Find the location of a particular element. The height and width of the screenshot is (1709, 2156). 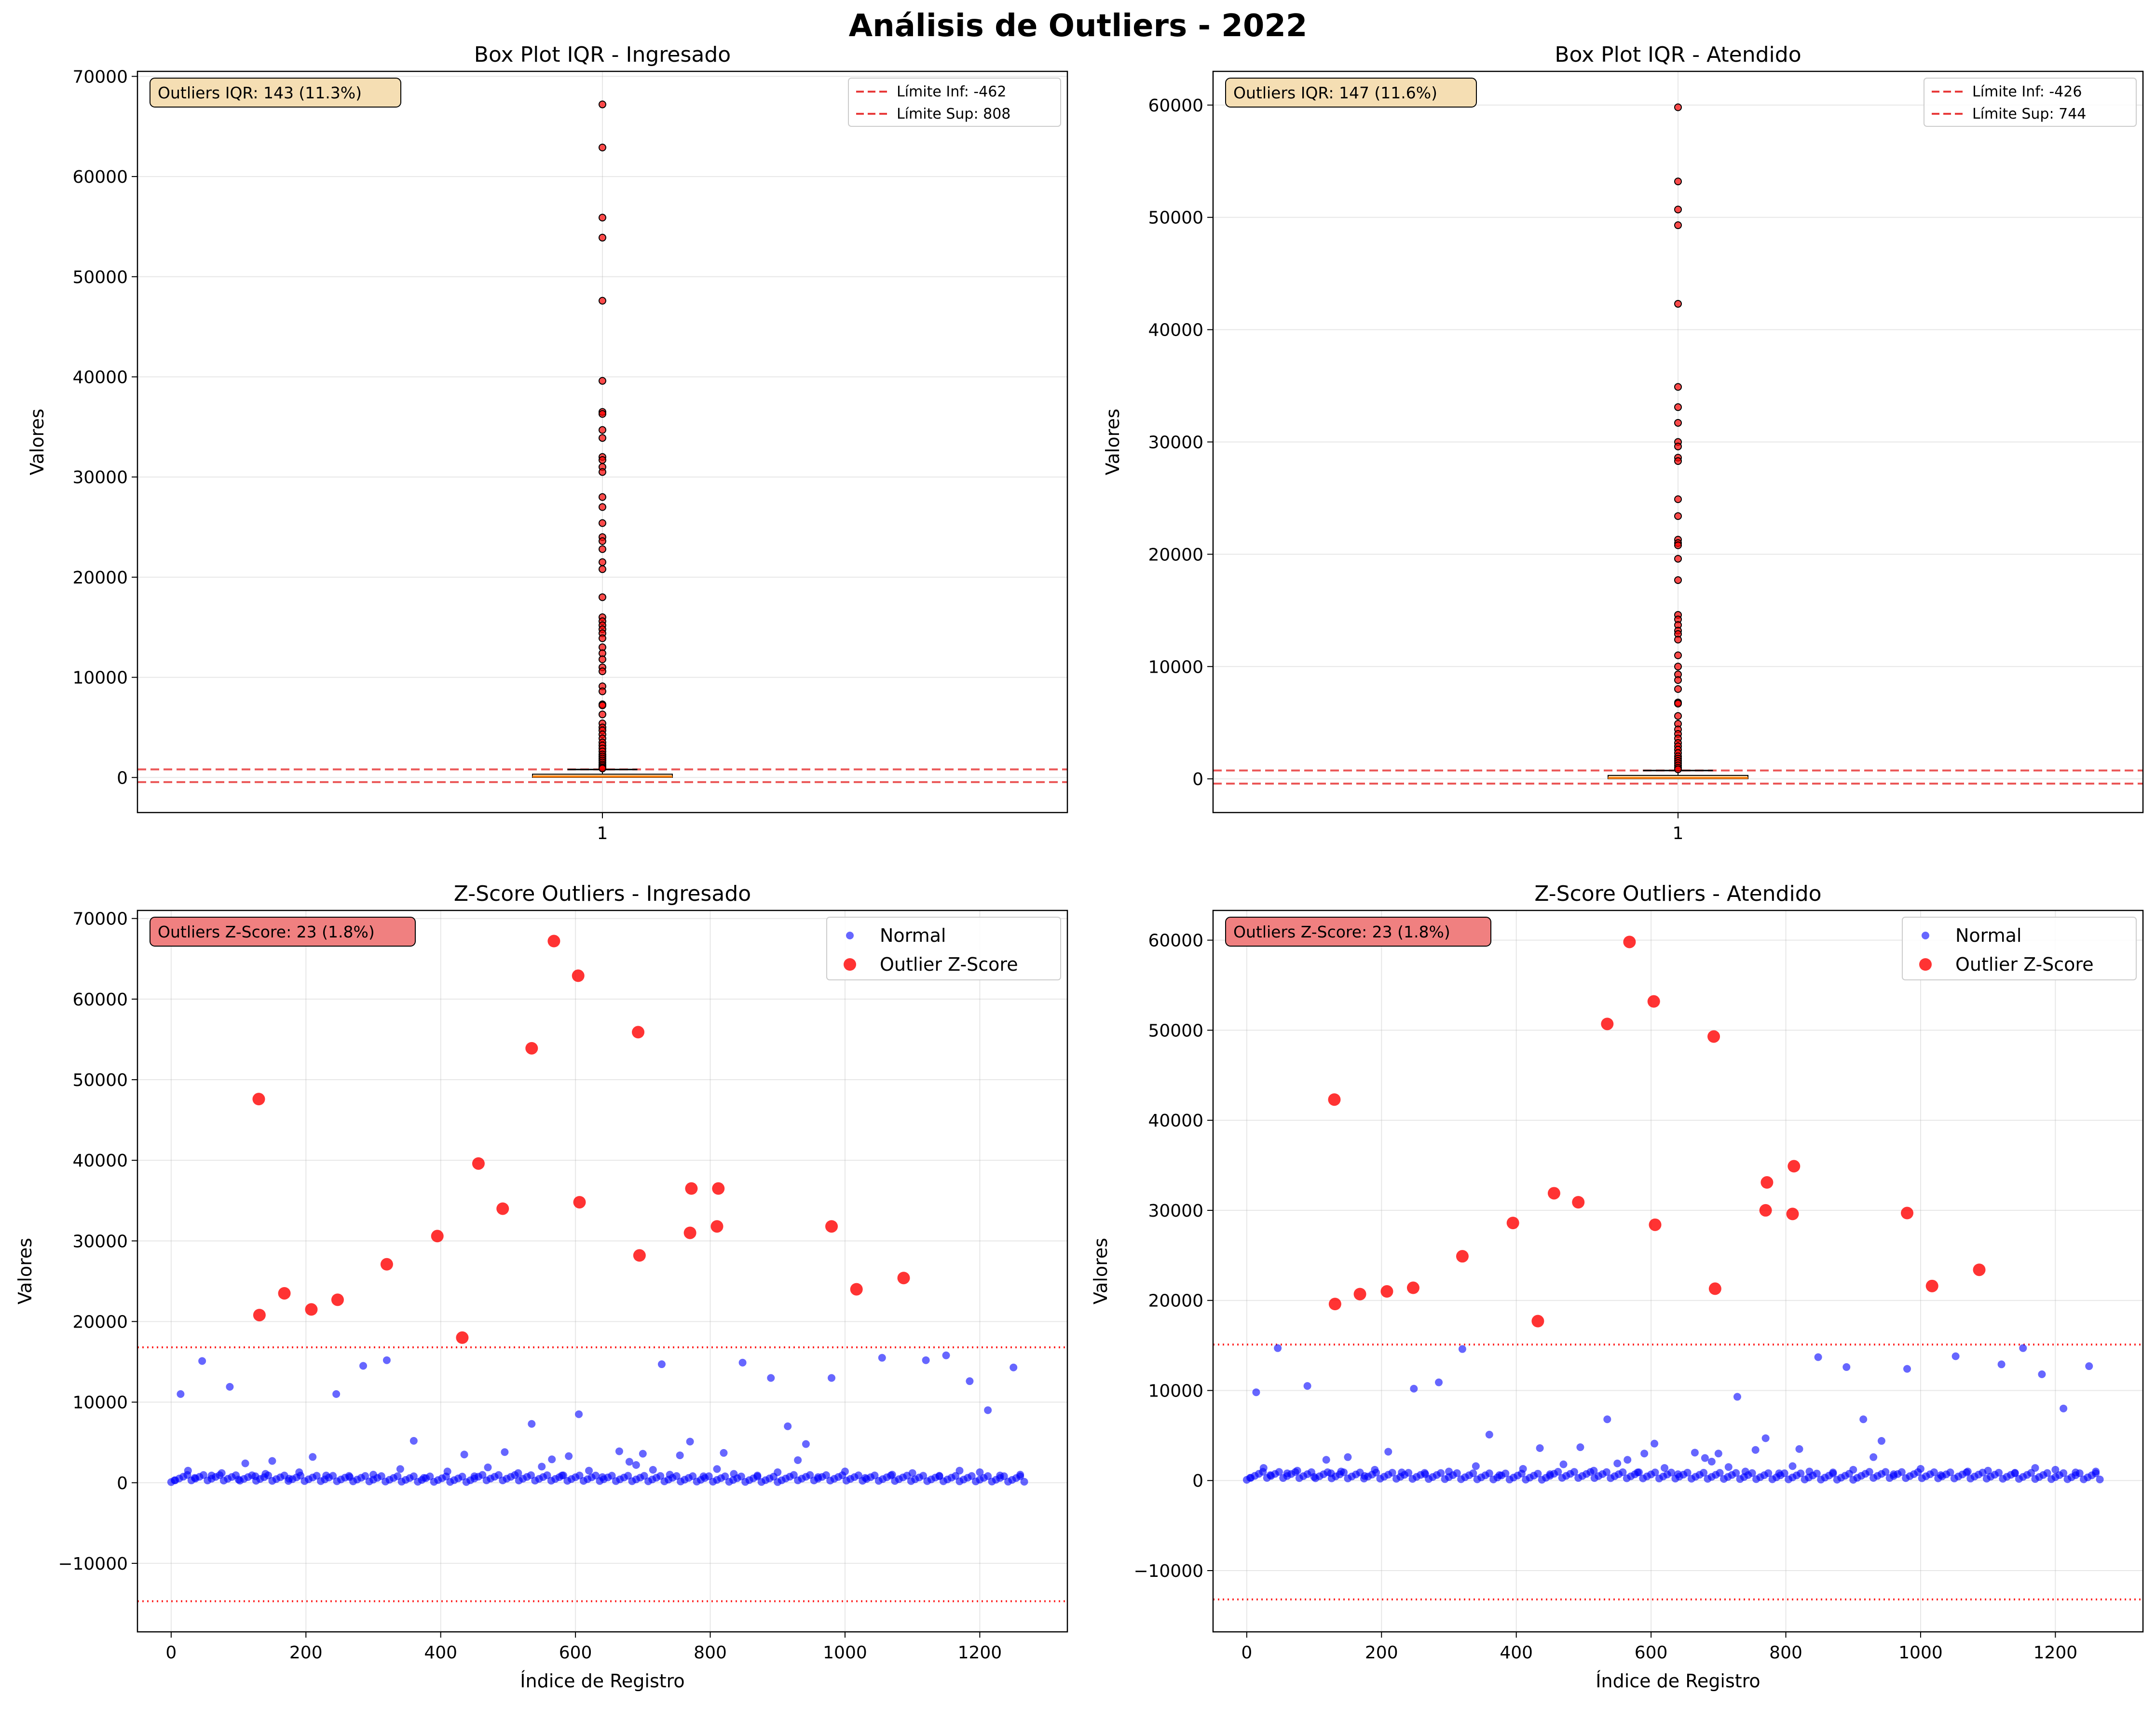

x-tick-label: 1200 is located at coordinates (2055, 1653).